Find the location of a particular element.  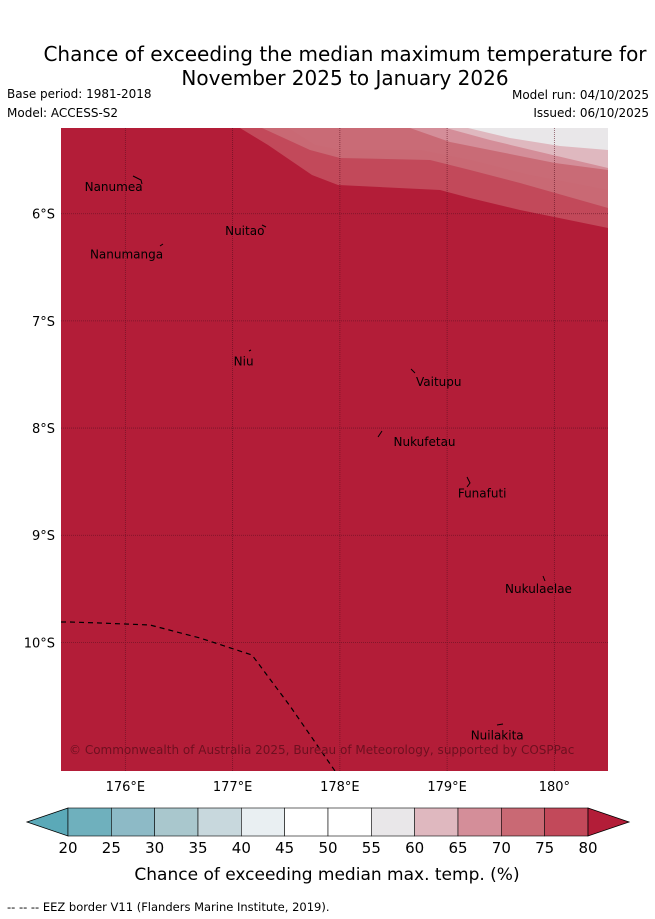

colorbar-tick-label: 60 is located at coordinates (414, 848).